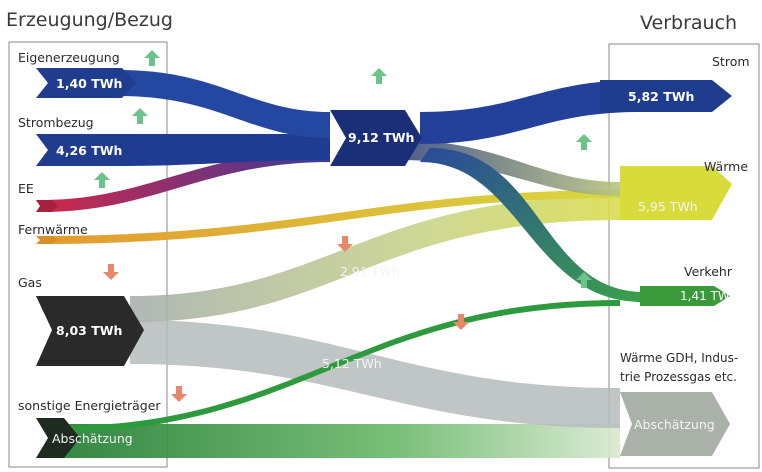 The height and width of the screenshot is (472, 762). Describe the element at coordinates (668, 206) in the screenshot. I see `value-waerme: 5,95 TWh` at that location.